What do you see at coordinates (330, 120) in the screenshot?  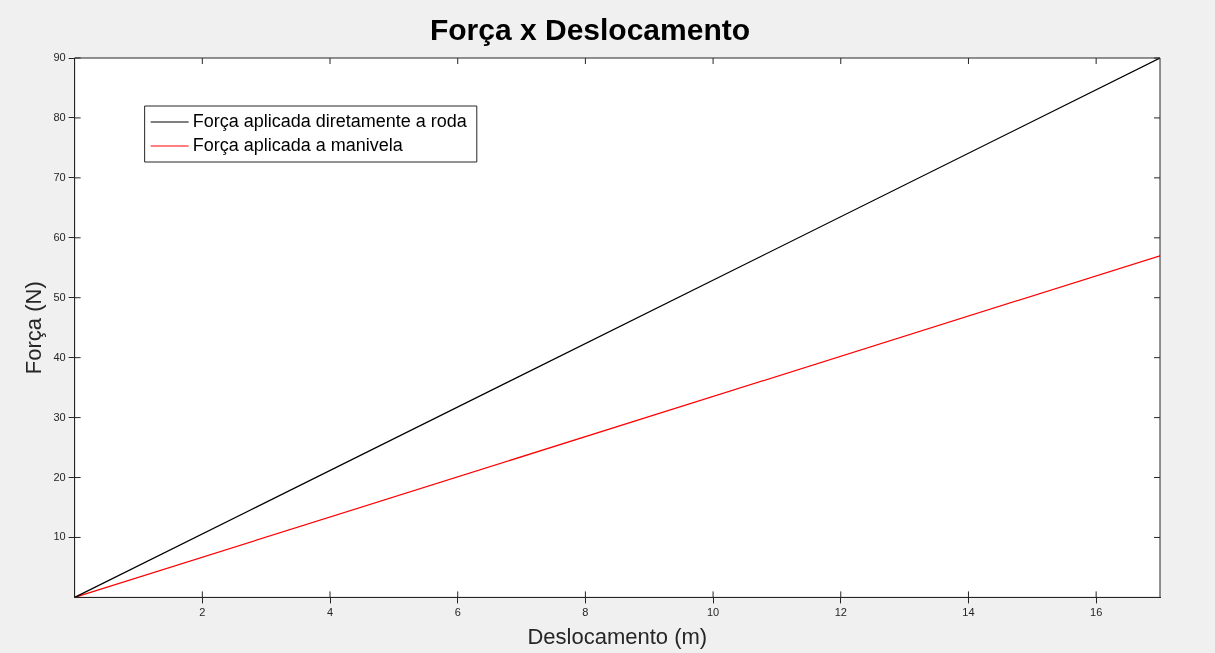 I see `legend-label: Força aplicada diretamente a roda` at bounding box center [330, 120].